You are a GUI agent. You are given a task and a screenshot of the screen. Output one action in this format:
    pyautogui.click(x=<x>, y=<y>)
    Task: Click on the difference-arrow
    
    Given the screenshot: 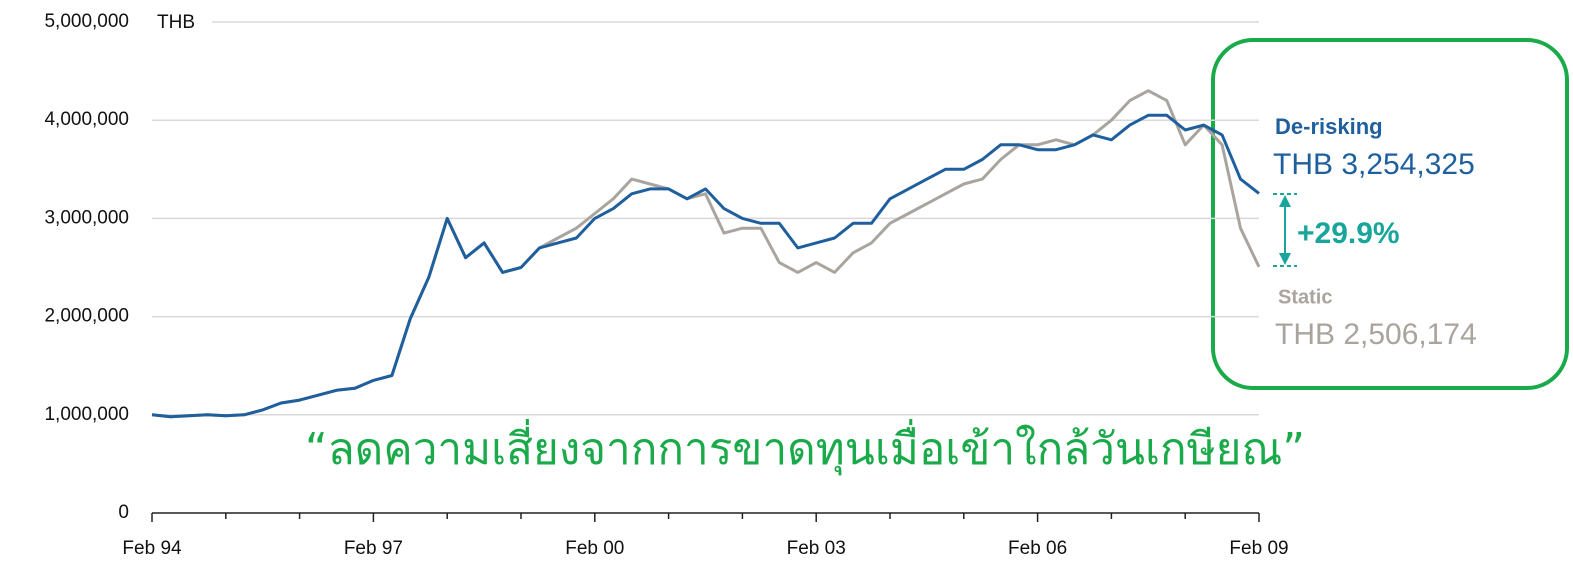 What is the action you would take?
    pyautogui.click(x=1285, y=230)
    